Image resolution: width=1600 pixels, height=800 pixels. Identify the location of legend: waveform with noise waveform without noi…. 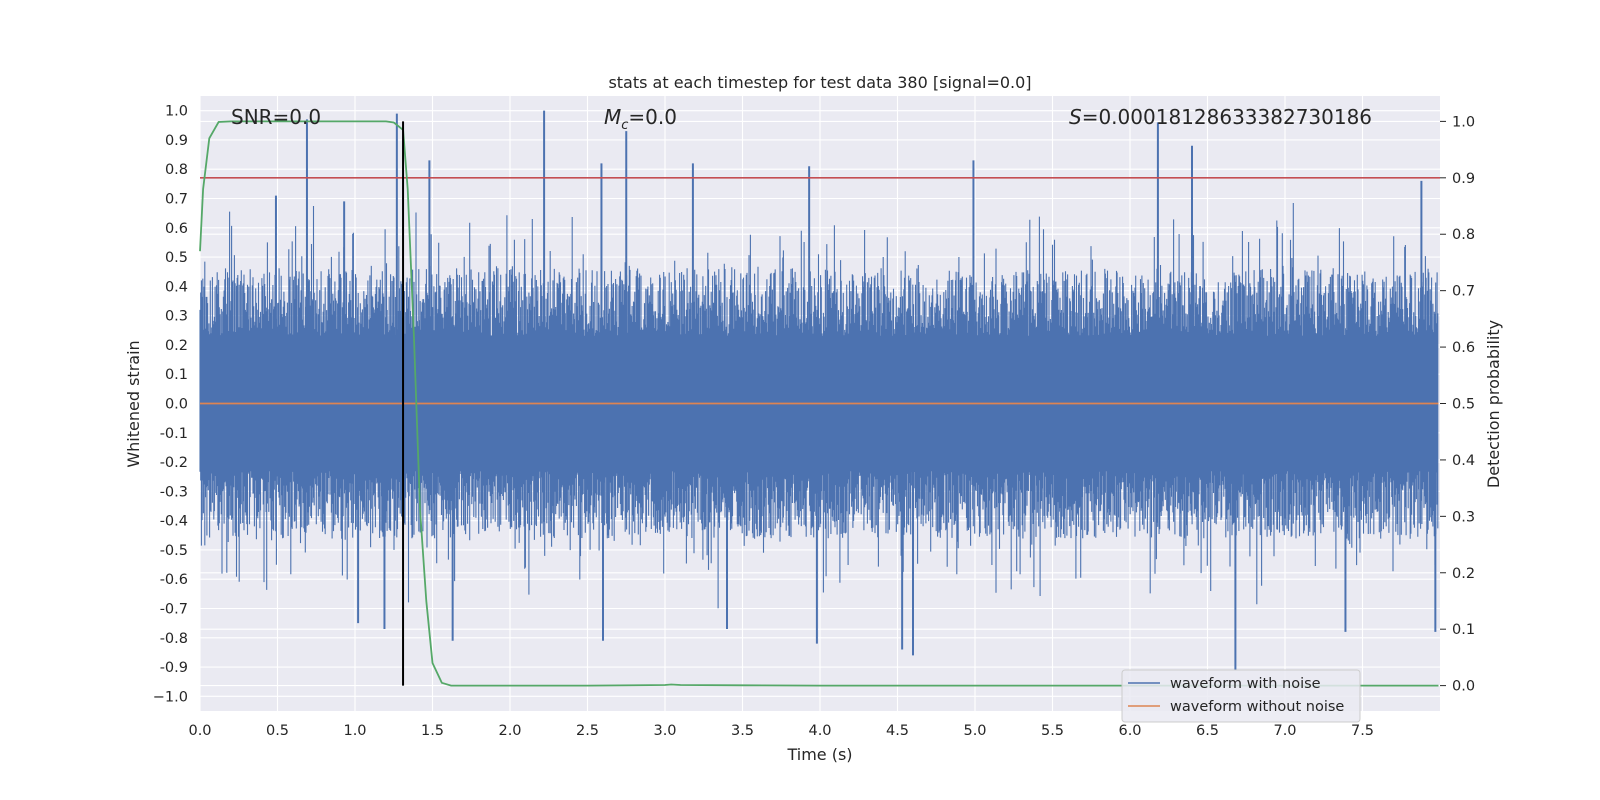
(1241, 696).